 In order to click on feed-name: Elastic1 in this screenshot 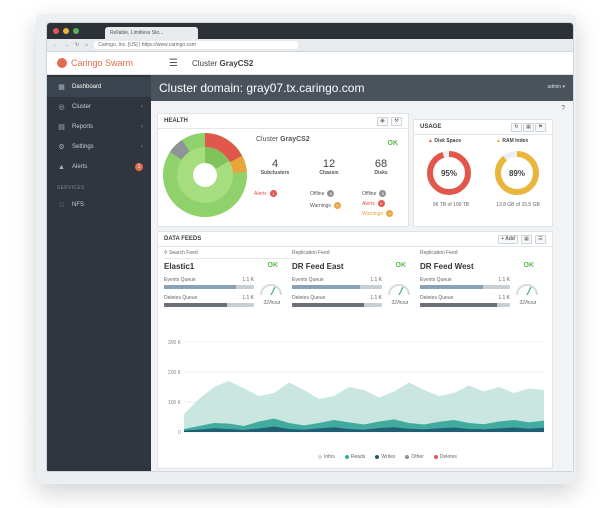, I will do `click(179, 266)`.